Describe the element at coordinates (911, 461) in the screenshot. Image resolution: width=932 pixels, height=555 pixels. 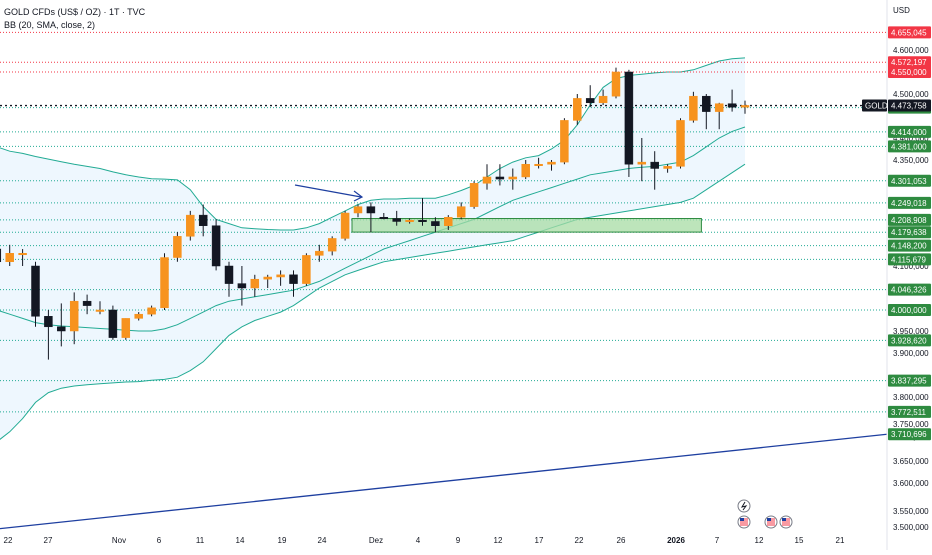
I see `y-tick-label: 3.650,000` at that location.